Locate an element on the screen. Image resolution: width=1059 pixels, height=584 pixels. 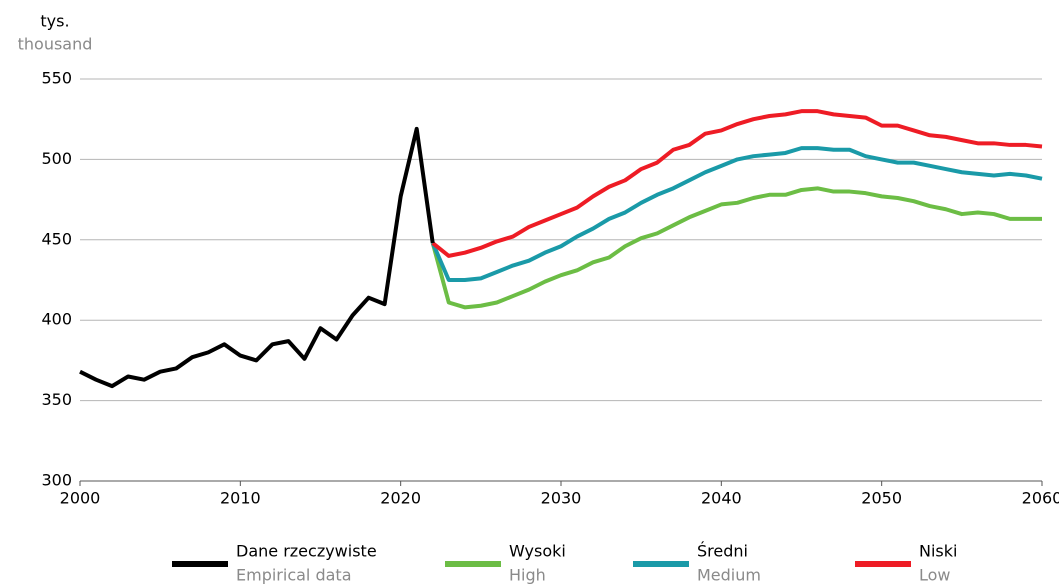
y-tick-label: 350 is located at coordinates (56, 399).